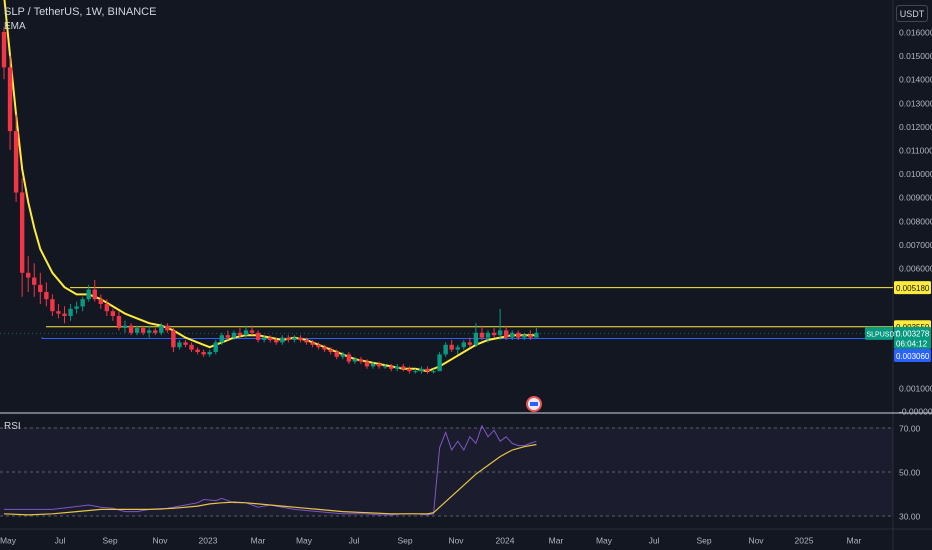  Describe the element at coordinates (913, 288) in the screenshot. I see `resistance-high-tag: 0.005180` at that location.